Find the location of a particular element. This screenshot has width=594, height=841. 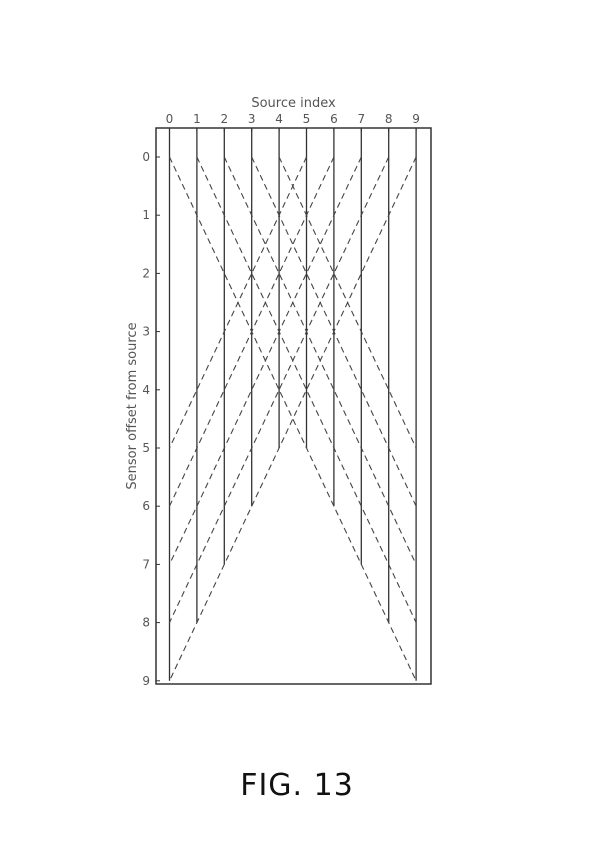

y-tick-label: 5 is located at coordinates (146, 448).